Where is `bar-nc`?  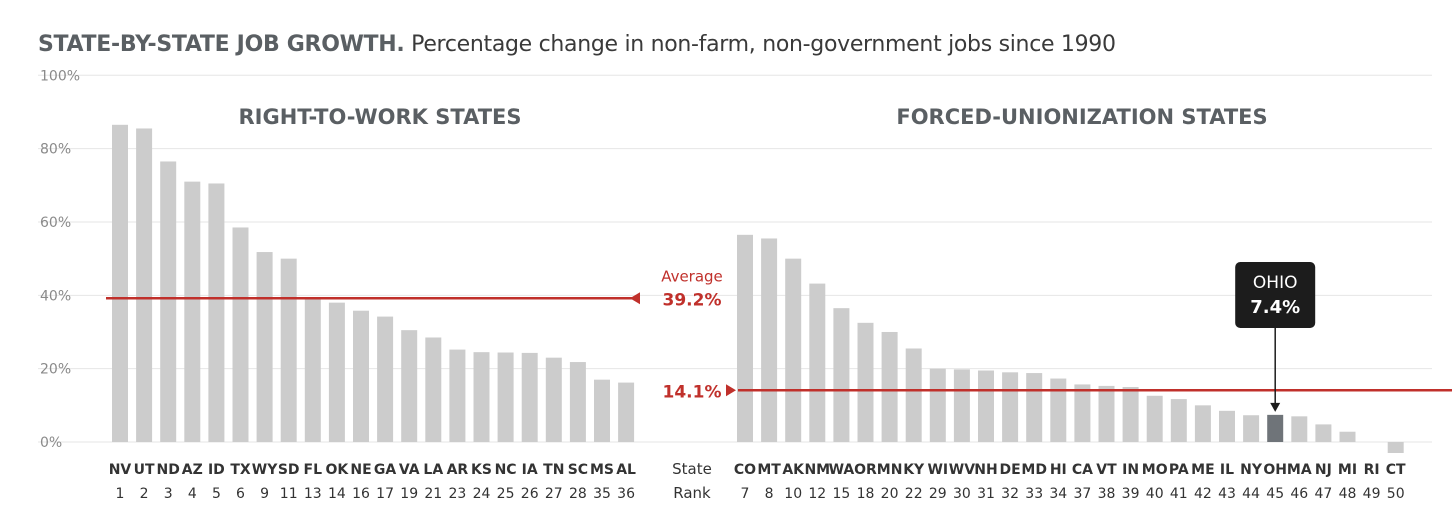
bar-nc is located at coordinates (505, 397).